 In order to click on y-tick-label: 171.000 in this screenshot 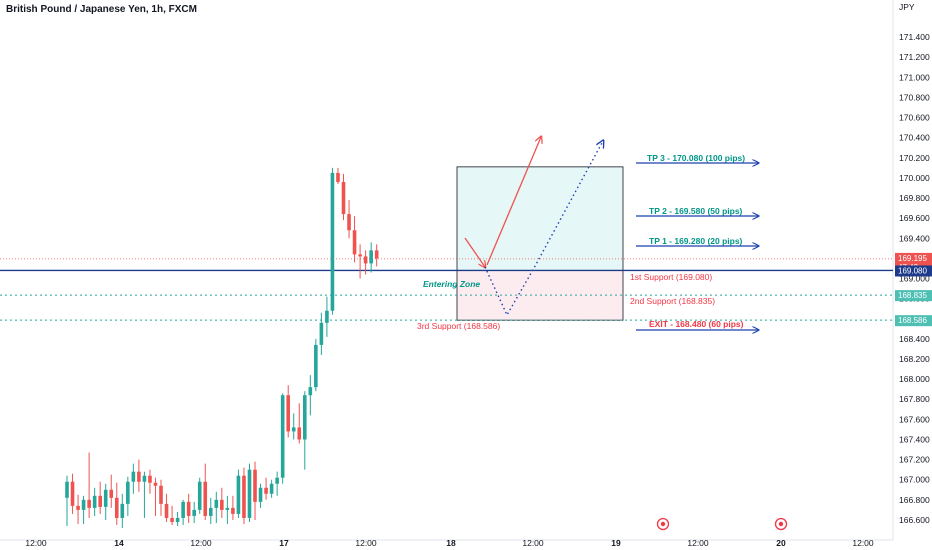, I will do `click(914, 77)`.